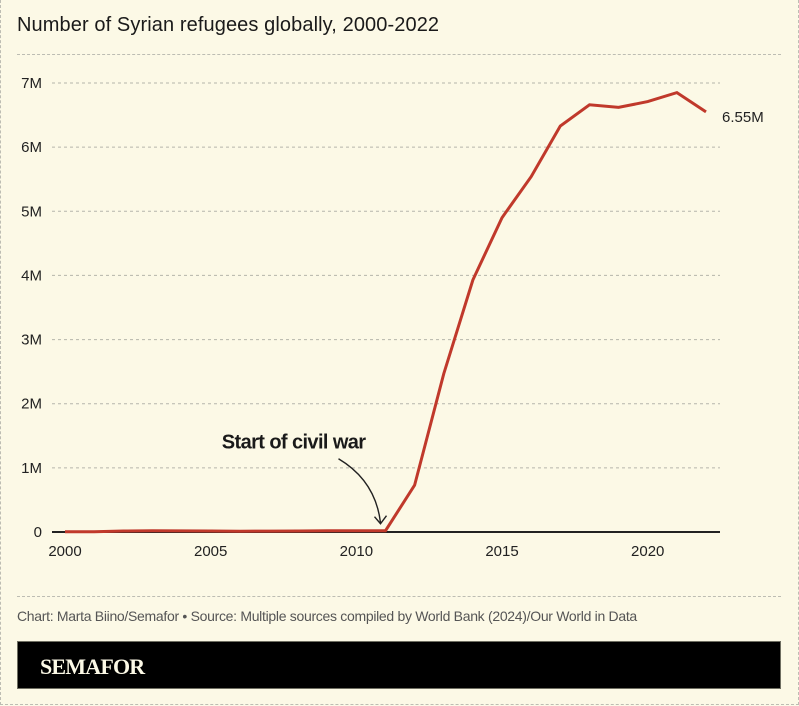  Describe the element at coordinates (399, 54) in the screenshot. I see `title-divider` at that location.